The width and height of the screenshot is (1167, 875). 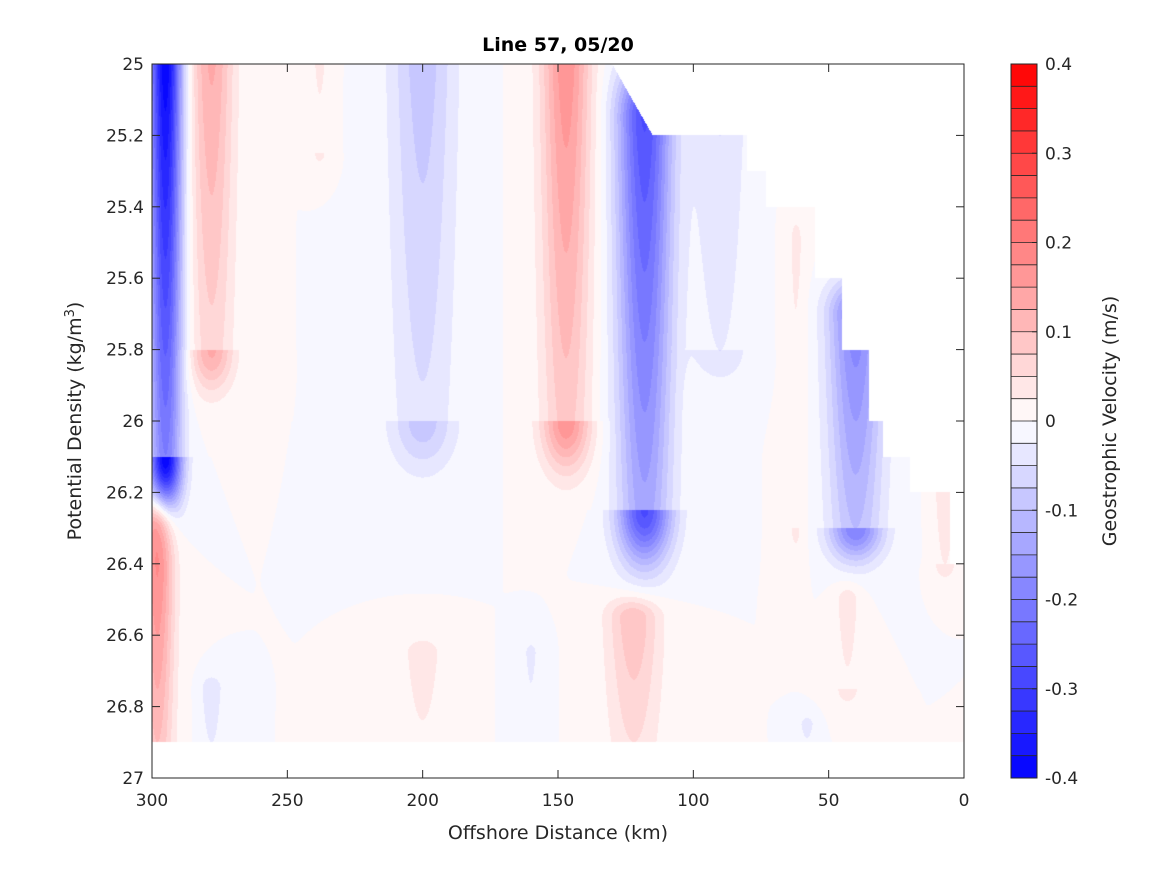 I want to click on y-tick-label: 26.8, so click(x=125, y=708).